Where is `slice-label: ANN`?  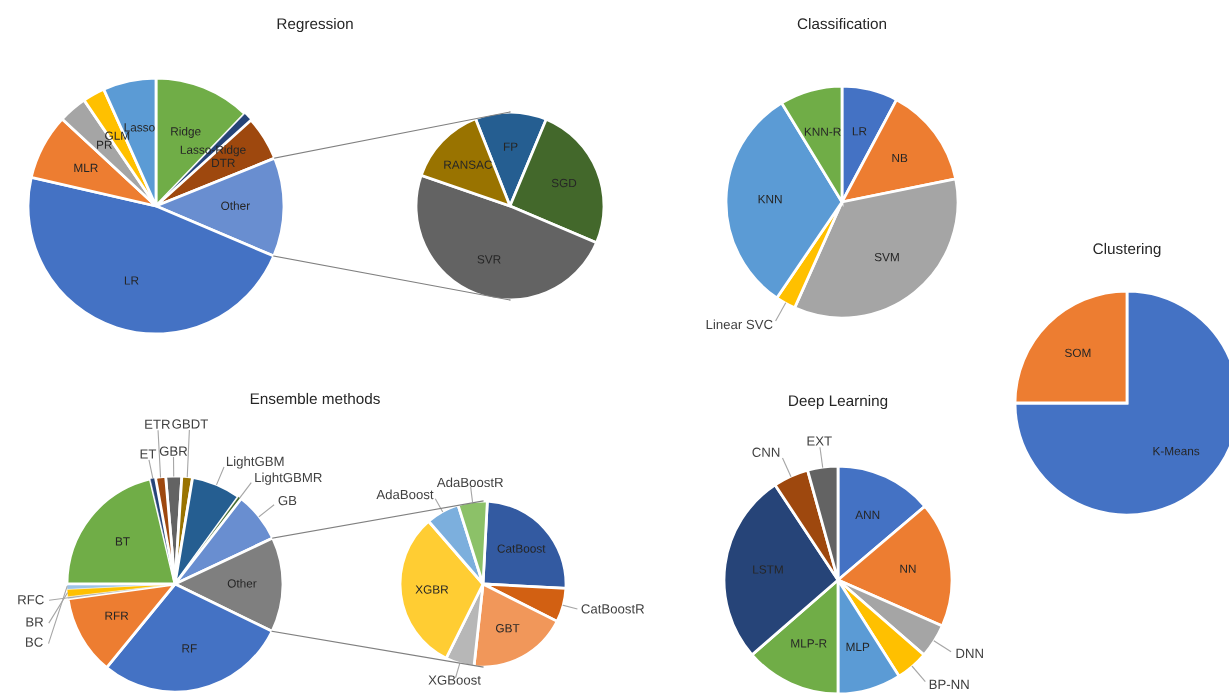
slice-label: ANN is located at coordinates (867, 514).